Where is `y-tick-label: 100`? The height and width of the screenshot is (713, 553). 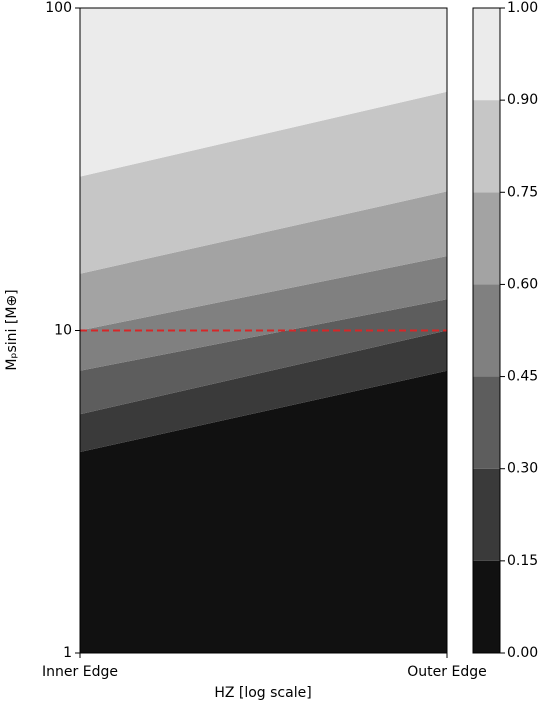 y-tick-label: 100 is located at coordinates (58, 8).